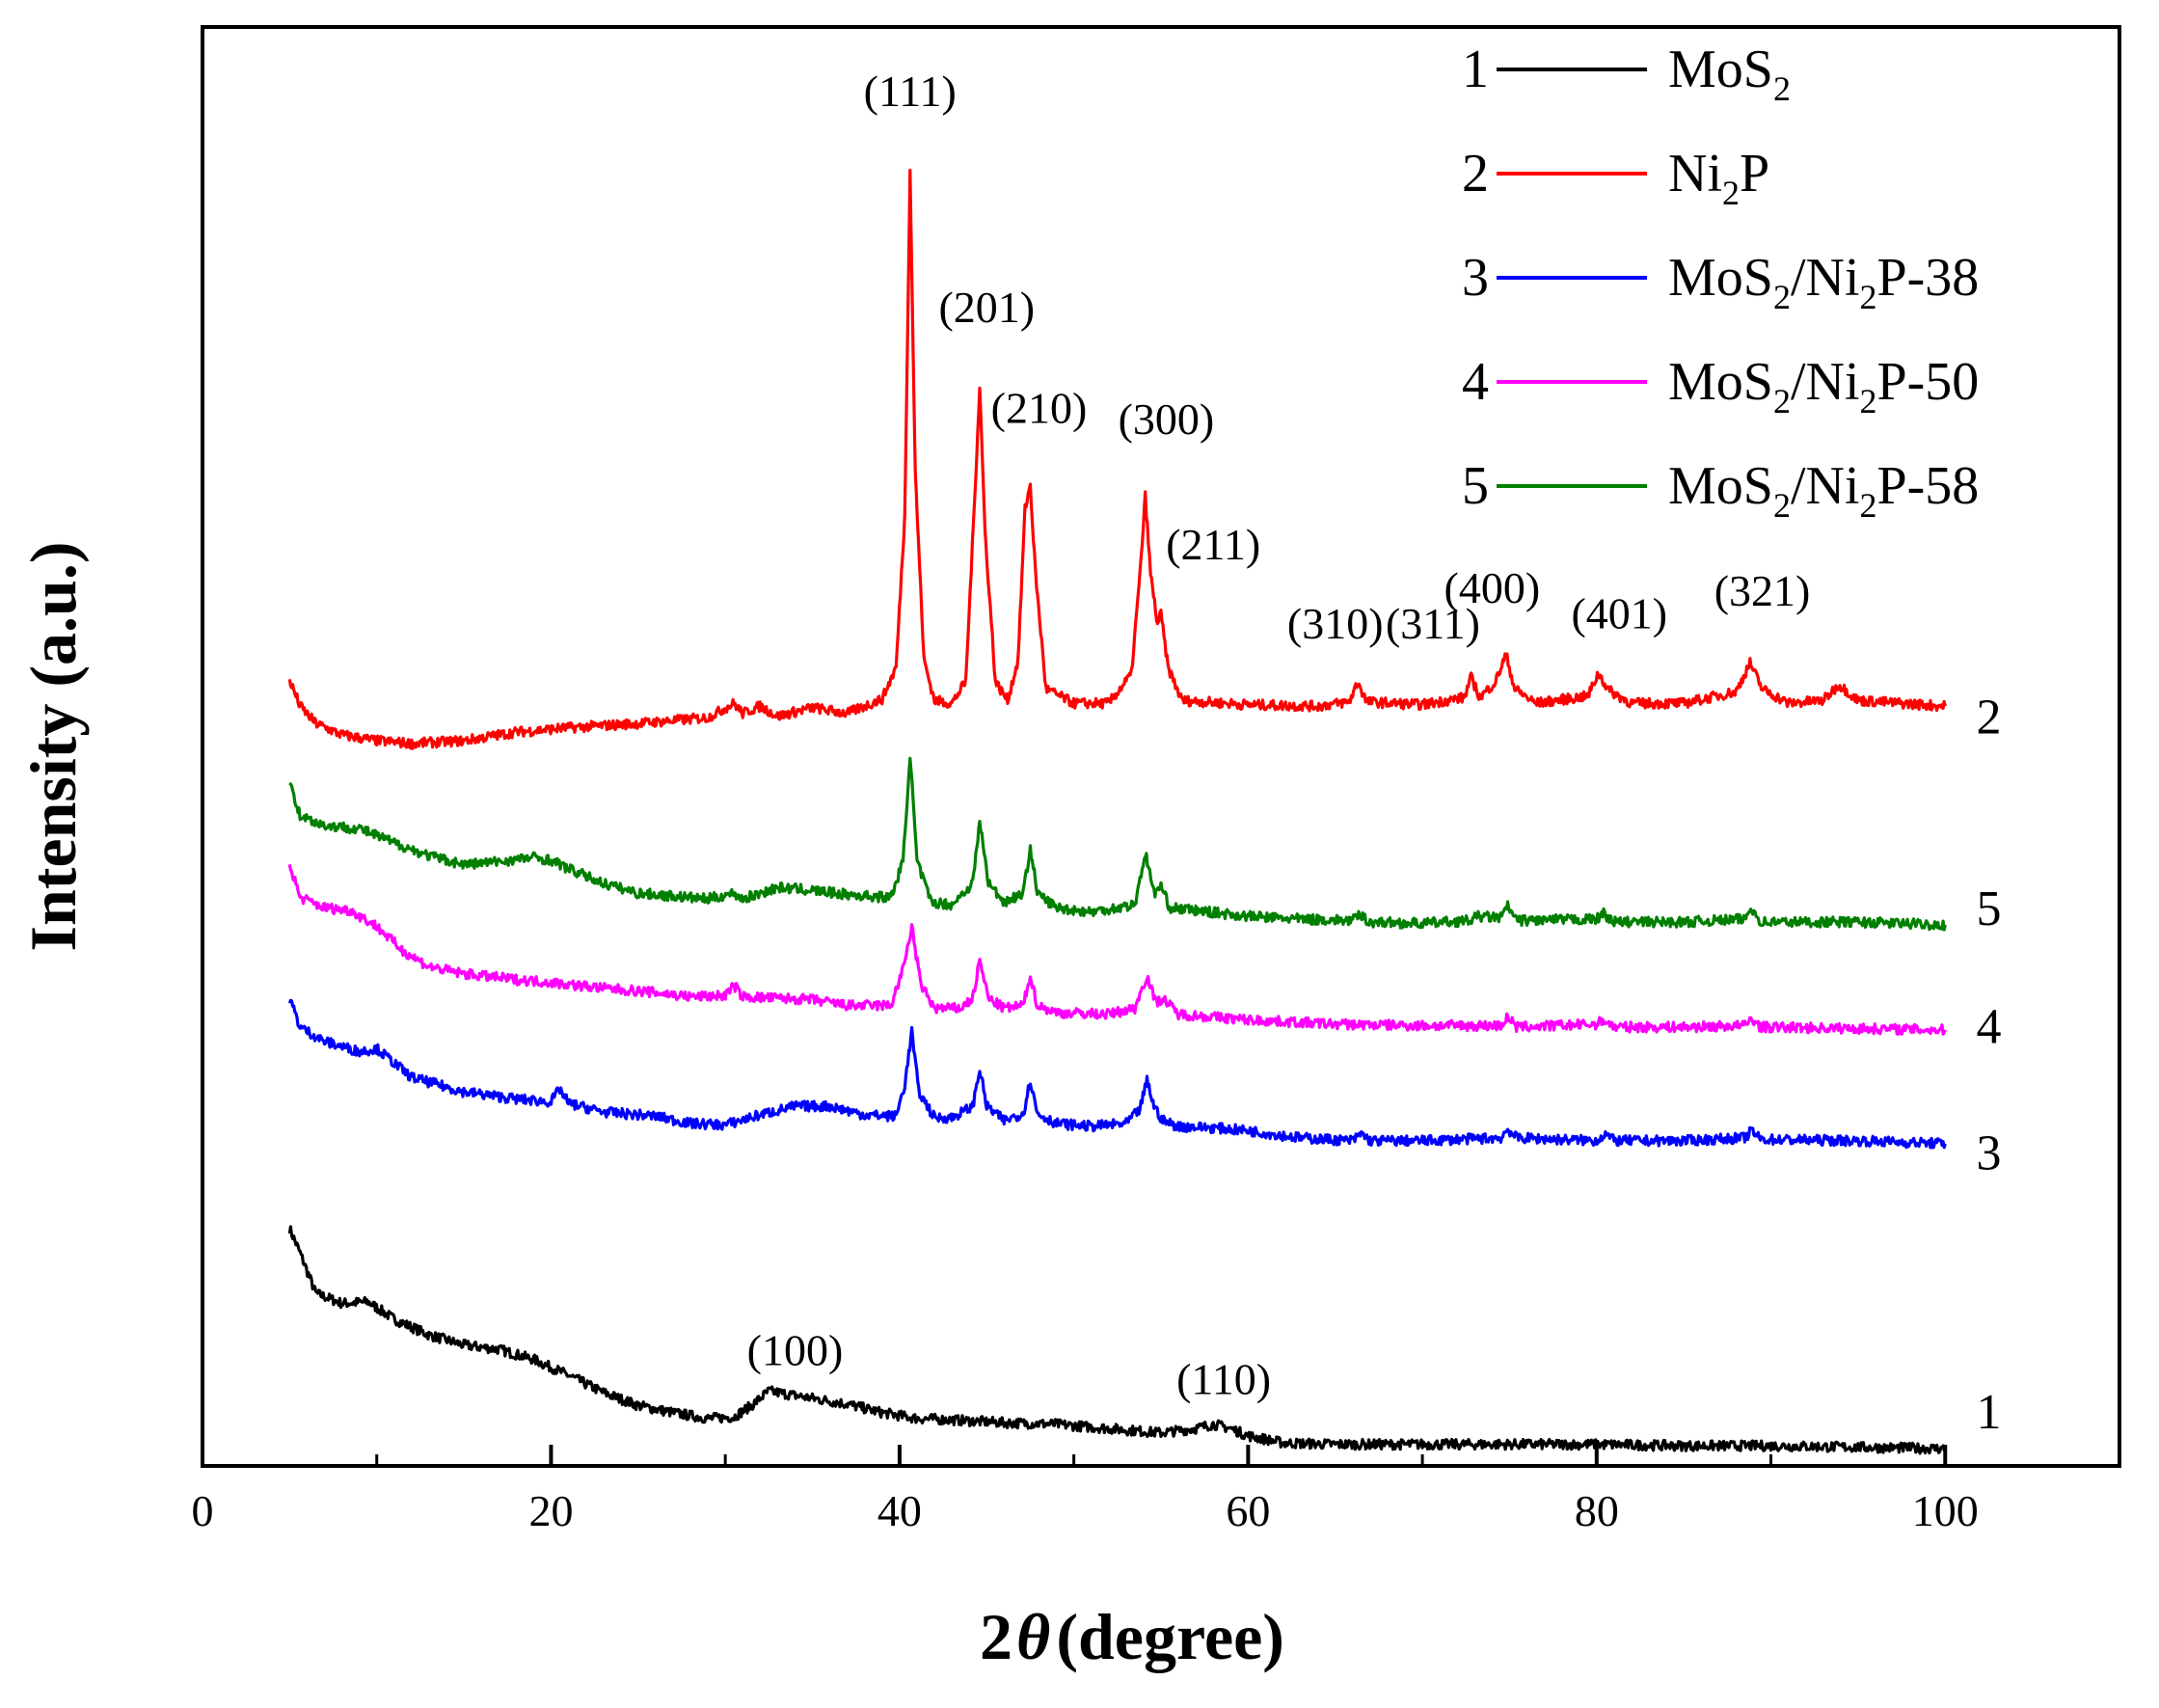 This screenshot has width=2159, height=1708. I want to click on peak-label: (211), so click(1213, 544).